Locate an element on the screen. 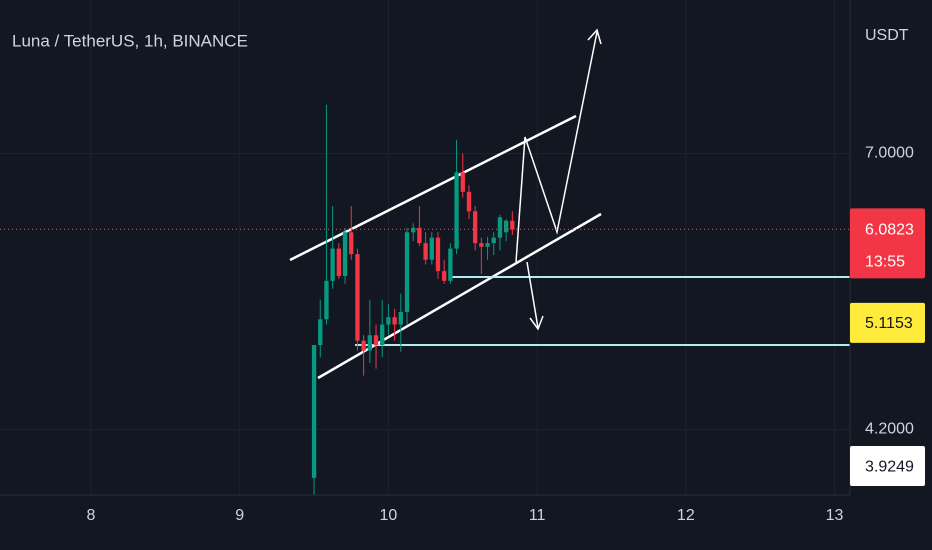 The width and height of the screenshot is (932, 550). y-tick-label: 7.0000 is located at coordinates (889, 153).